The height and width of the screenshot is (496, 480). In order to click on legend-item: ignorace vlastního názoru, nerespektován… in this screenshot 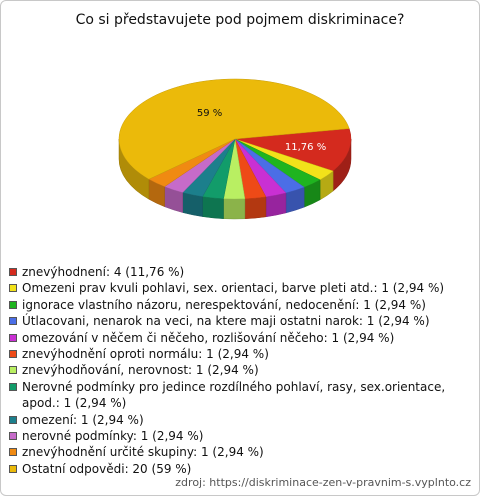, I will do `click(240, 305)`.